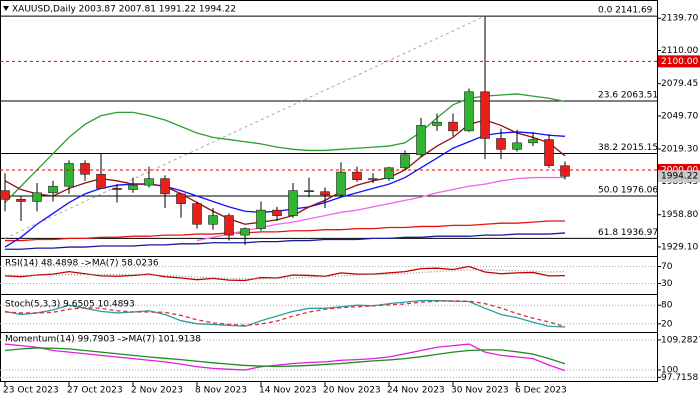 Image resolution: width=700 pixels, height=400 pixels. I want to click on indicator-title: Momentum(14) 99.7903 ->MA(7) 101.9138, so click(103, 340).